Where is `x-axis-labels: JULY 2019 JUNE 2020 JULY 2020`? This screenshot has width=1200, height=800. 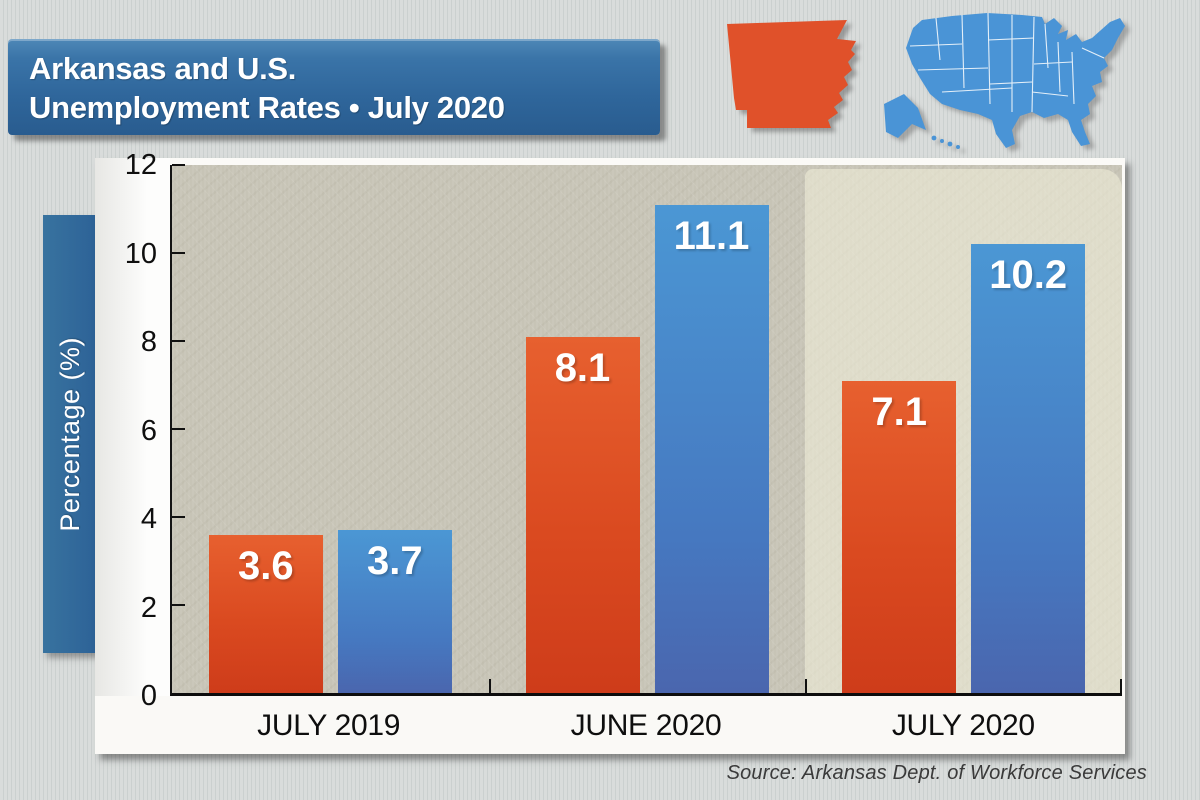 x-axis-labels: JULY 2019 JUNE 2020 JULY 2020 is located at coordinates (646, 725).